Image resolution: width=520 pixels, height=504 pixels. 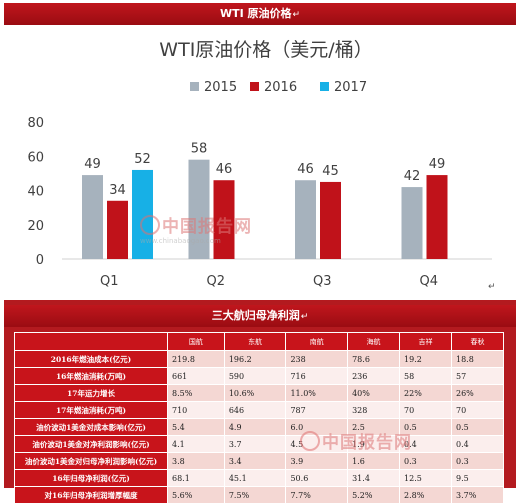 What do you see at coordinates (317, 359) in the screenshot?
I see `table-cell: 238` at bounding box center [317, 359].